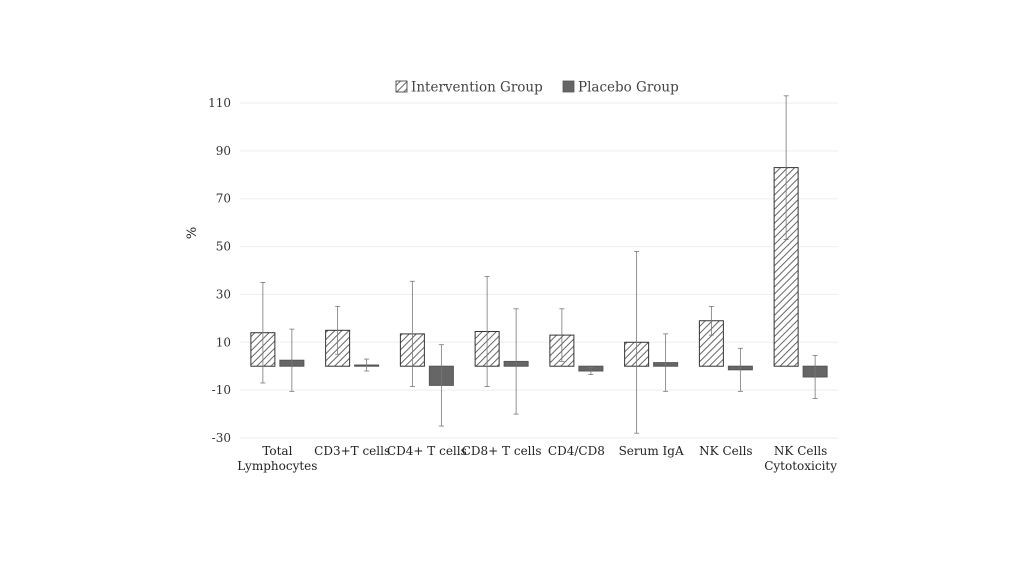 This screenshot has height=566, width=1024. Describe the element at coordinates (221, 390) in the screenshot. I see `y-tick-label: -10` at that location.